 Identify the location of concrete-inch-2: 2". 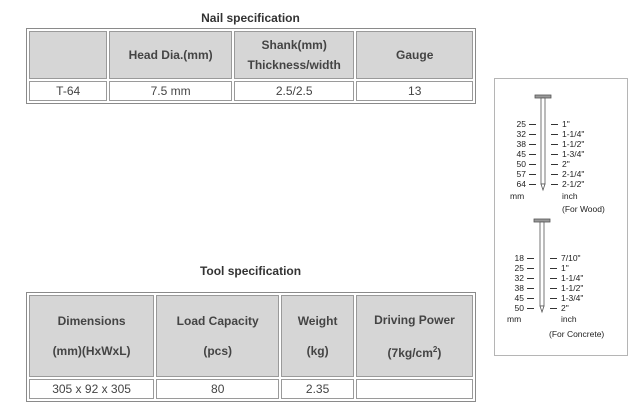
(565, 308).